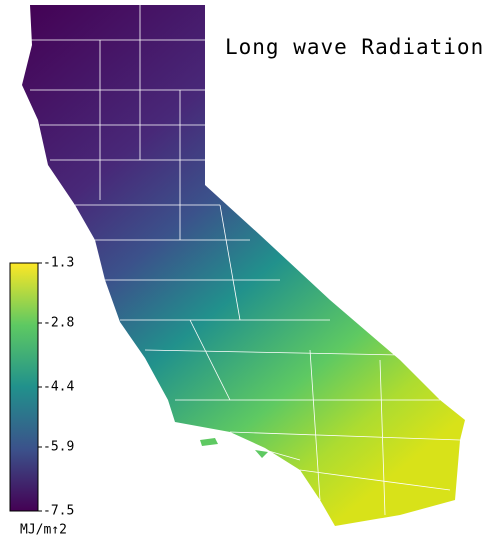 This screenshot has height=552, width=502. I want to click on colorbar-tick-label: -2.8, so click(58, 323).